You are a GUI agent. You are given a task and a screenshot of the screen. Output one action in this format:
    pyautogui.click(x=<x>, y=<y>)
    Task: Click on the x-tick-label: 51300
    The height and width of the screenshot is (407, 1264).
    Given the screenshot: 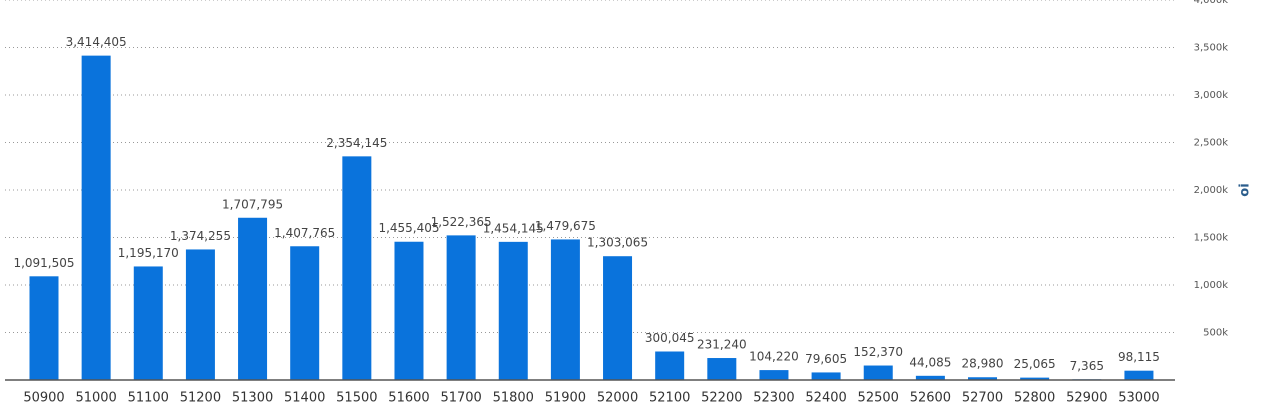 What is the action you would take?
    pyautogui.click(x=252, y=398)
    